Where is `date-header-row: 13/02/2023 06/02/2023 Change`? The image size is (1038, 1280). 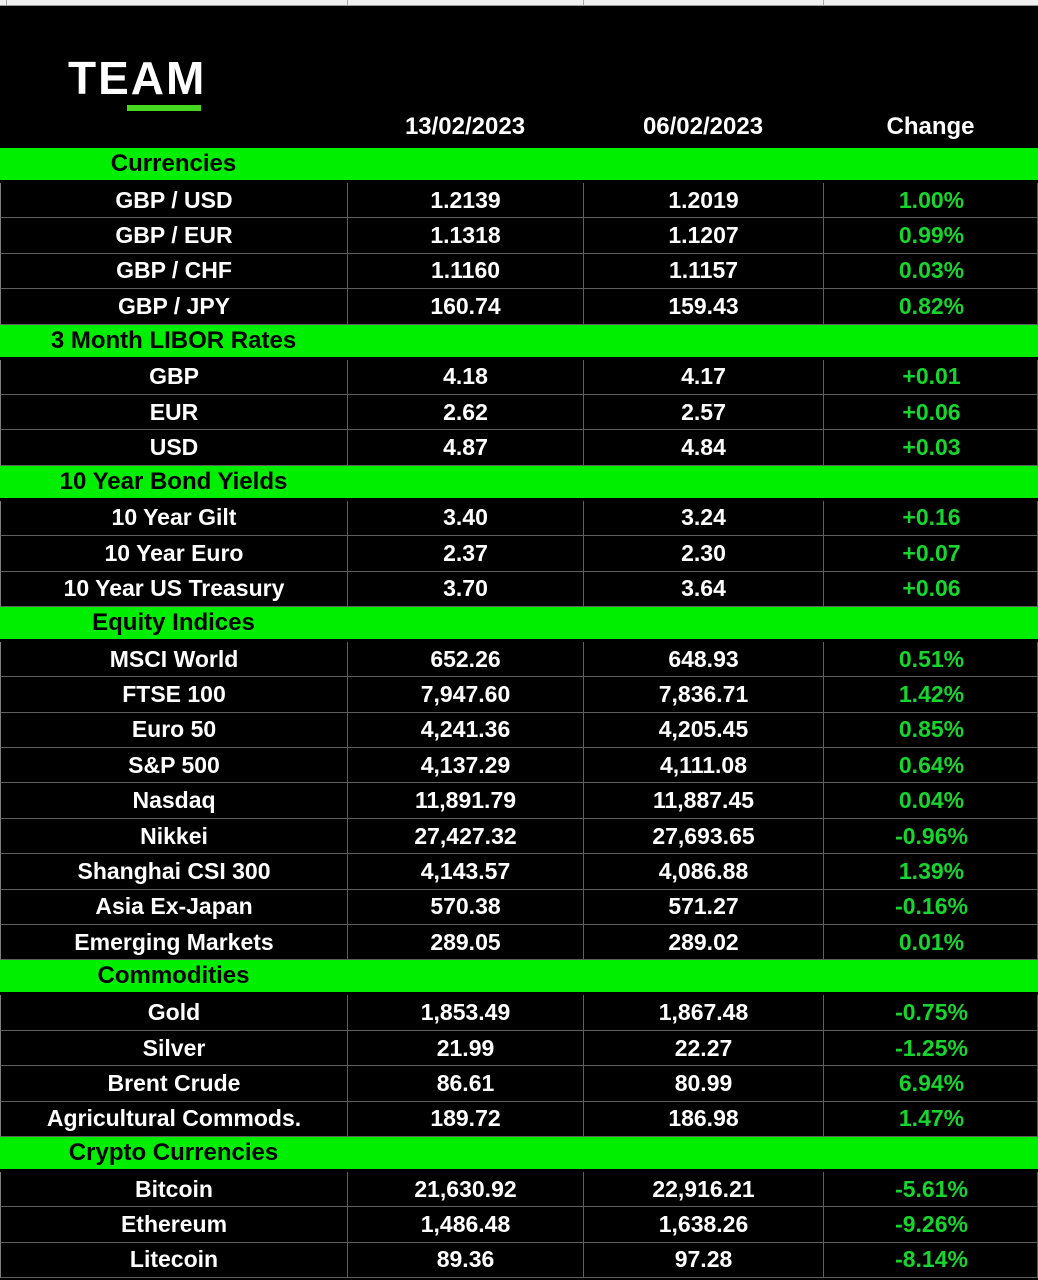 date-header-row: 13/02/2023 06/02/2023 Change is located at coordinates (519, 127).